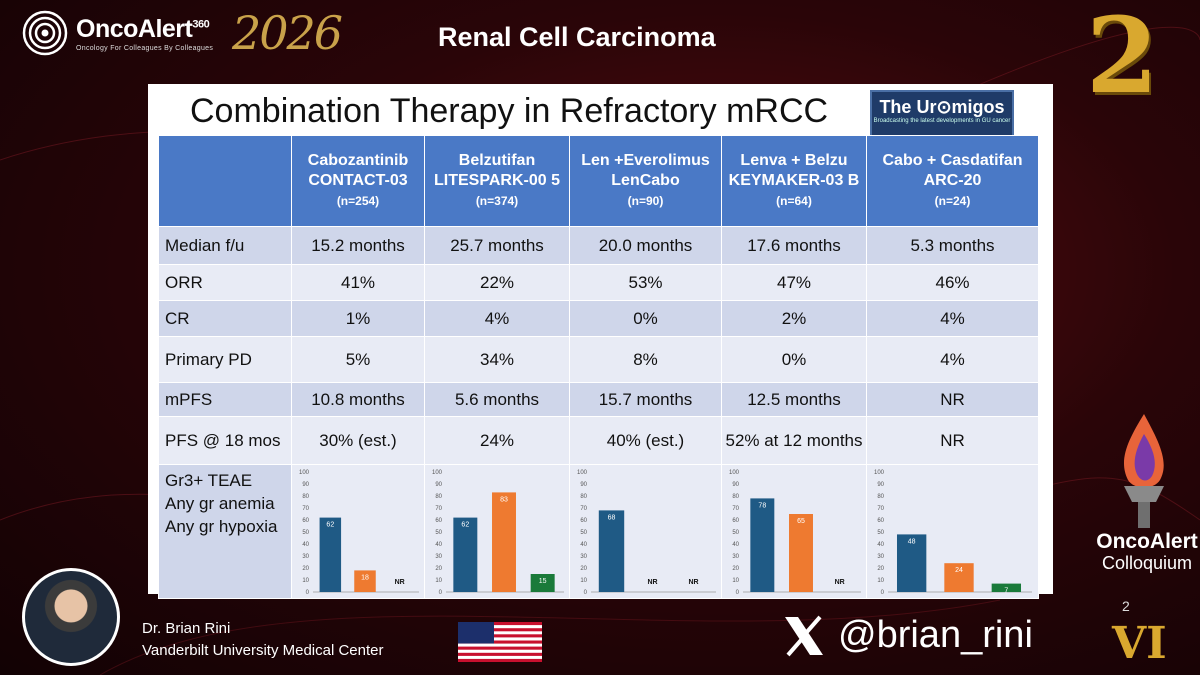 This screenshot has width=1200, height=675. Describe the element at coordinates (497, 181) in the screenshot. I see `column-header: Belzutifan LITESPARK-00 5 (n=374)` at that location.